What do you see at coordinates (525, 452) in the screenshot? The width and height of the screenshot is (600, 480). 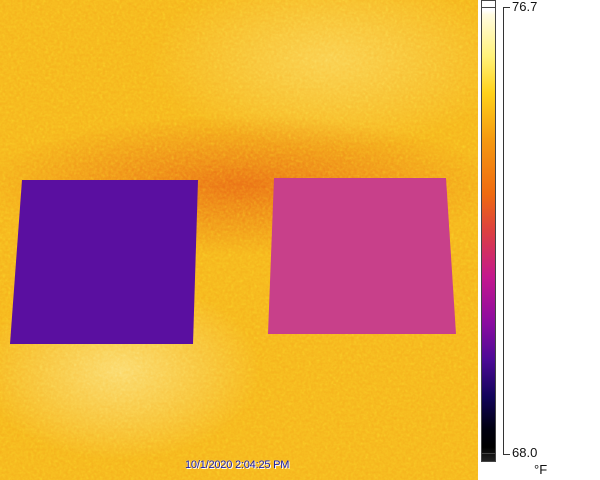 I see `scale-min-label: 68.0` at bounding box center [525, 452].